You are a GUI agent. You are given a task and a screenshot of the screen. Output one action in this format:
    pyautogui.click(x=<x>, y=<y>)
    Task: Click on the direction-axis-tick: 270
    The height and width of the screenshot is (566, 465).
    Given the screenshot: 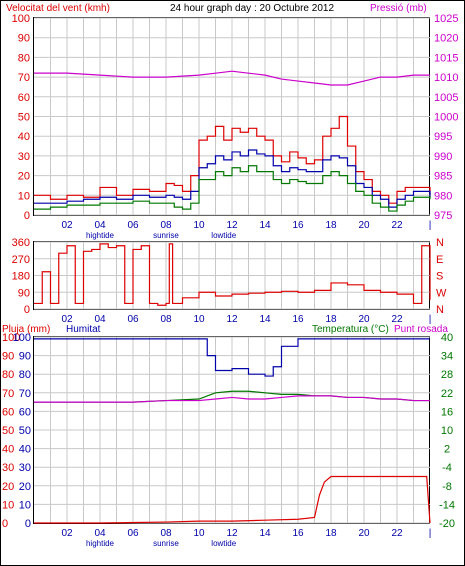 What is the action you would take?
    pyautogui.click(x=21, y=260)
    